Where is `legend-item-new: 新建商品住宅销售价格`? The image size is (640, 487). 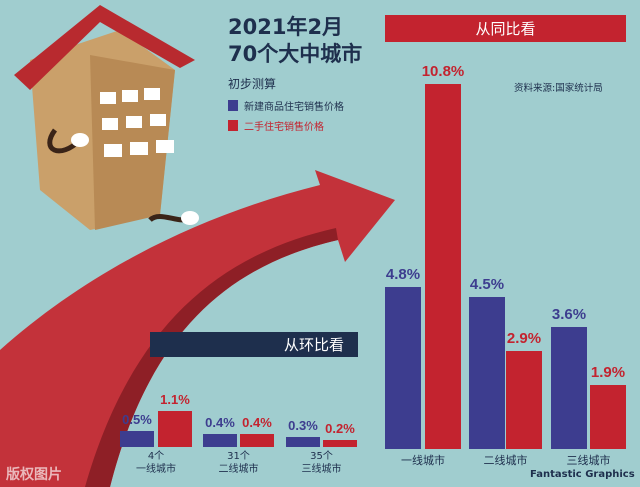
legend-item-new: 新建商品住宅销售价格 is located at coordinates (286, 105).